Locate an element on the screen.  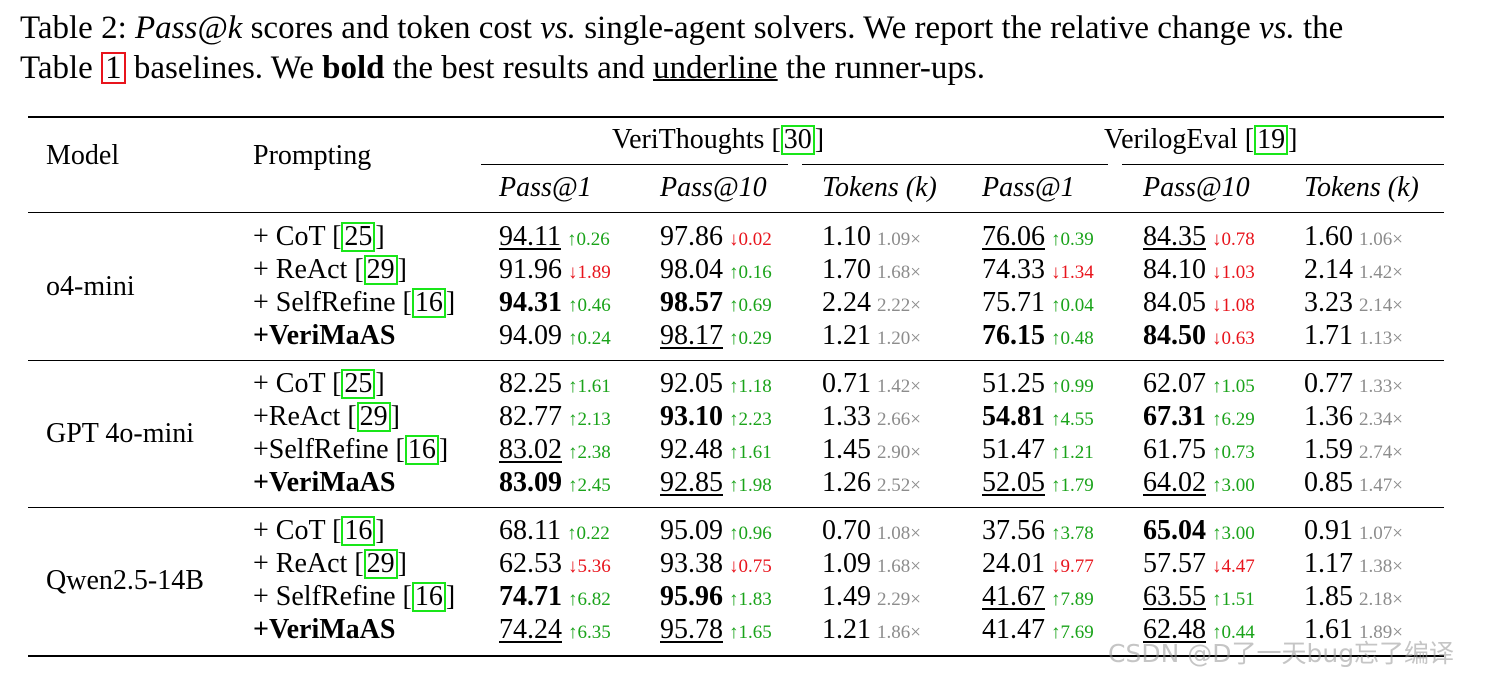
cell-value: 92.85 is located at coordinates (691, 482).